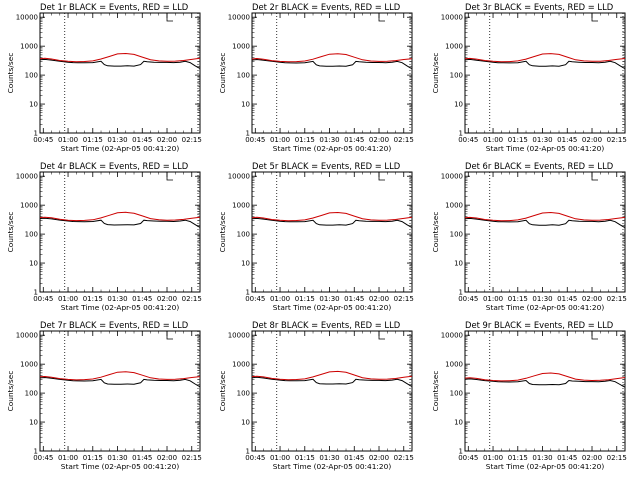 This screenshot has width=640, height=480. I want to click on panel-title: Det 3r BLACK = Events, RED = LLD, so click(539, 7).